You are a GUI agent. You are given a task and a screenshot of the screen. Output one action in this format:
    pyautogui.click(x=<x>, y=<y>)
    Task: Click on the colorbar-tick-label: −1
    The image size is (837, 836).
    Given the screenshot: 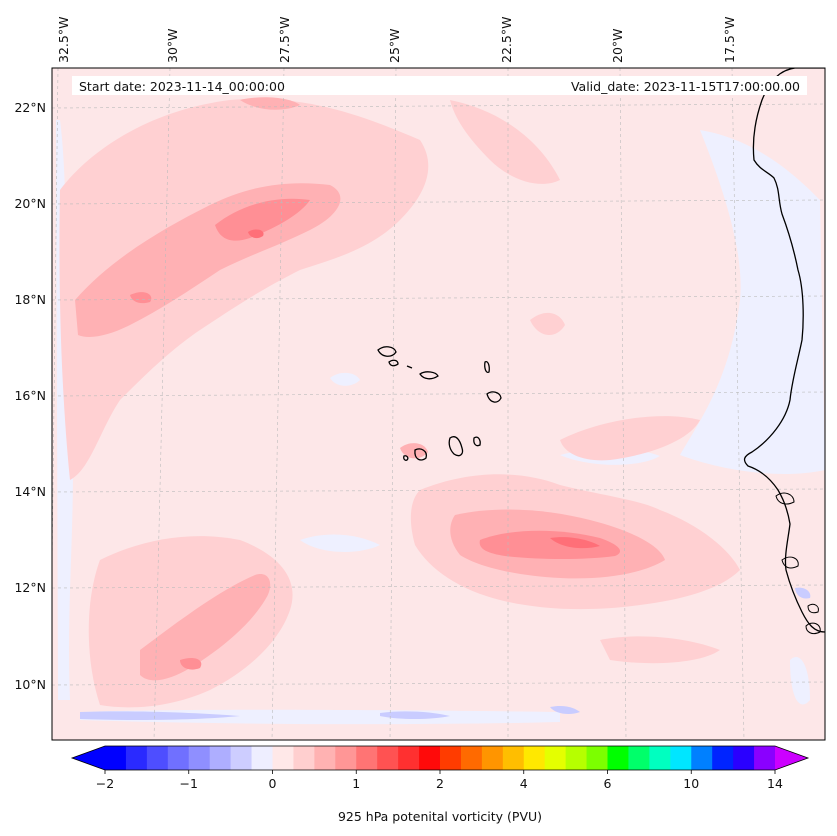 What is the action you would take?
    pyautogui.click(x=189, y=783)
    